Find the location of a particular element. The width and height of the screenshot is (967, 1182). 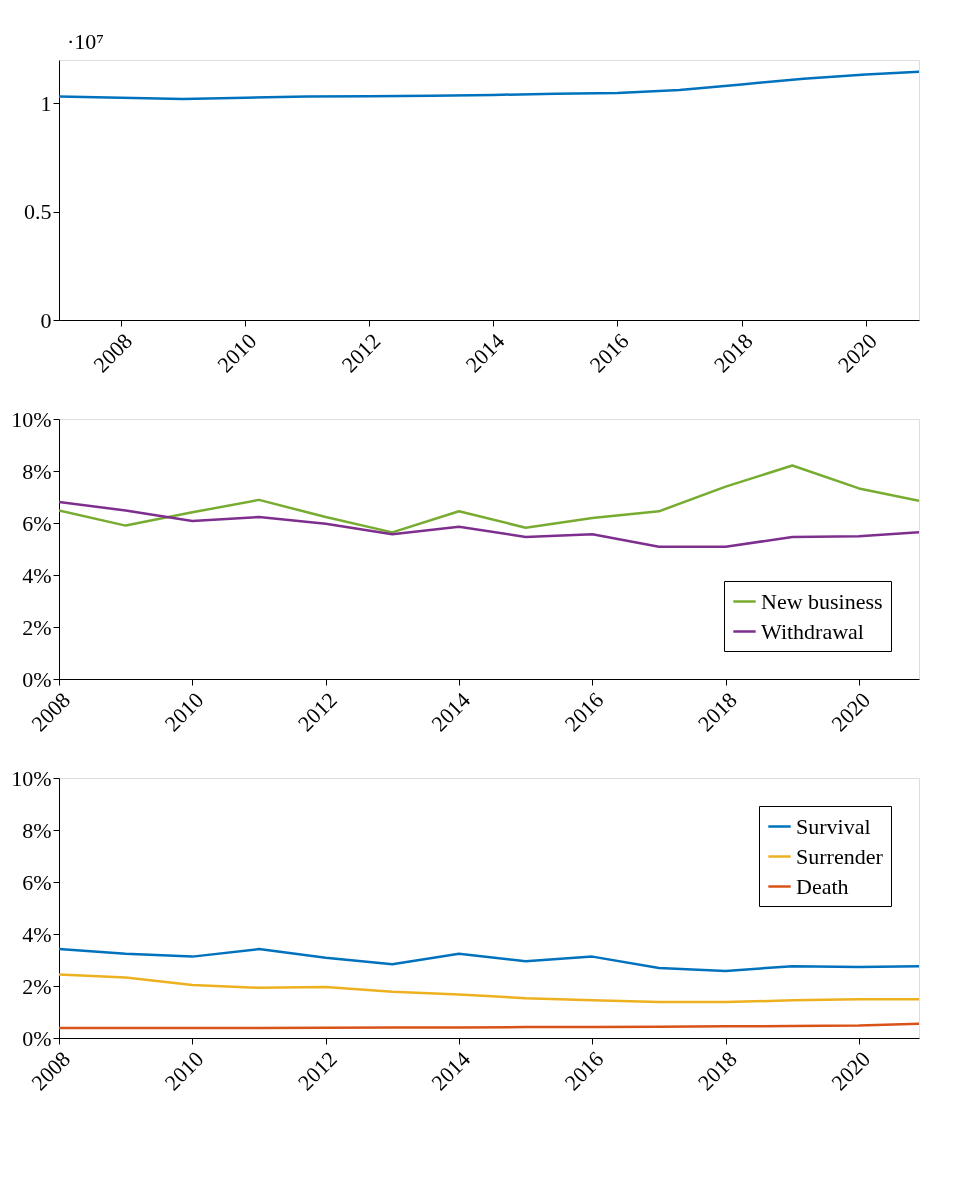

text: ·10⁷ is located at coordinates (85, 41).